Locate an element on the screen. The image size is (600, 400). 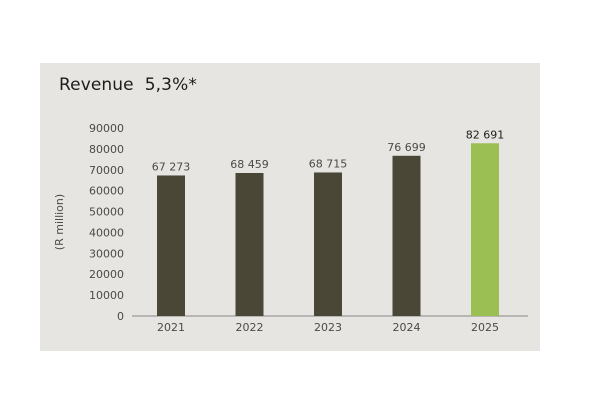
y-tick-label: 90000 is located at coordinates (106, 128).